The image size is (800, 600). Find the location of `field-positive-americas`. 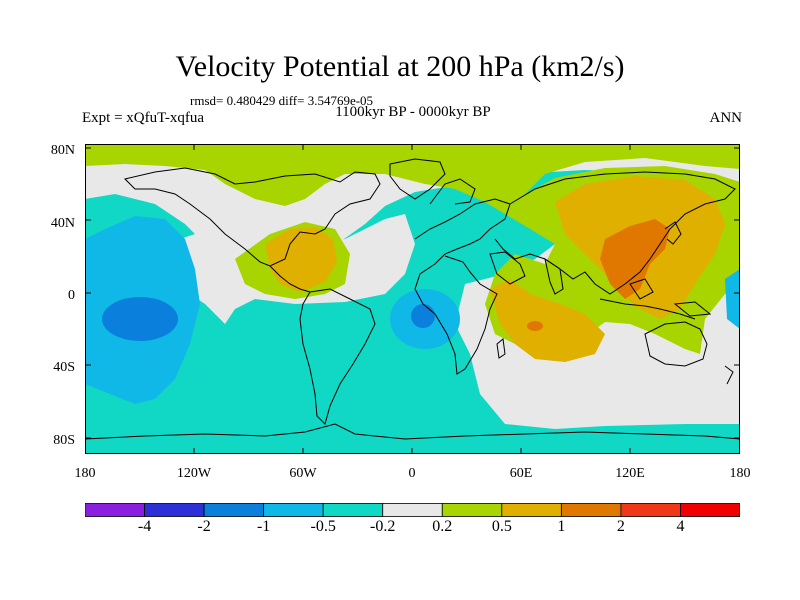

field-positive-americas is located at coordinates (301, 259).